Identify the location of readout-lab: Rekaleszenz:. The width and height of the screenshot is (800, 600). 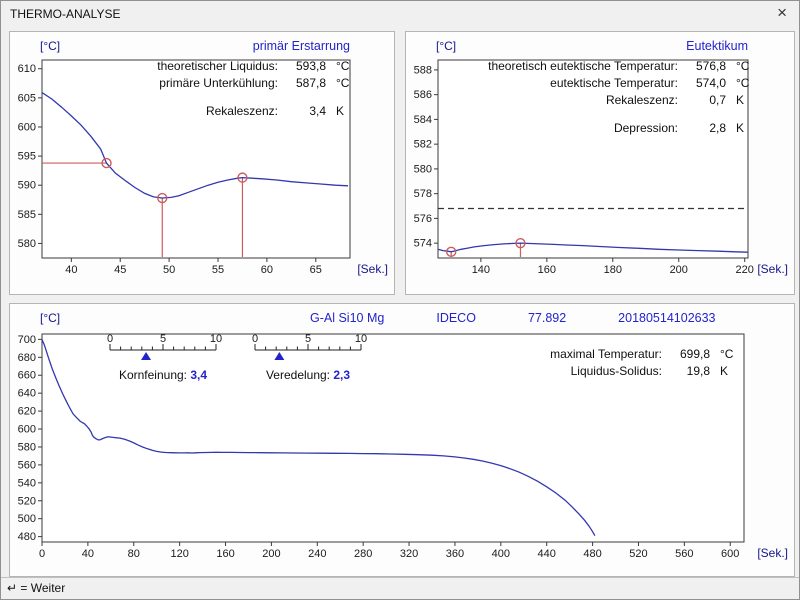
(641, 100).